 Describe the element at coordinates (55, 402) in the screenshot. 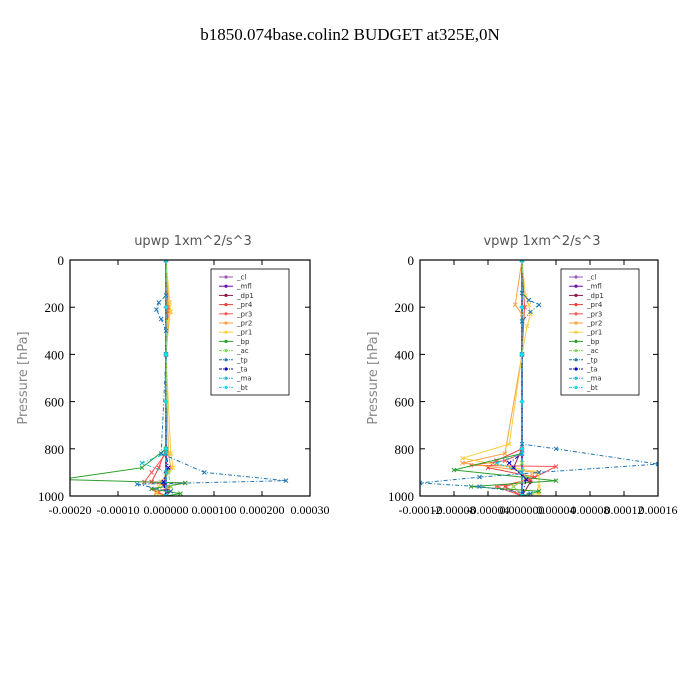

I see `upwp-y-tick-label: 600` at that location.